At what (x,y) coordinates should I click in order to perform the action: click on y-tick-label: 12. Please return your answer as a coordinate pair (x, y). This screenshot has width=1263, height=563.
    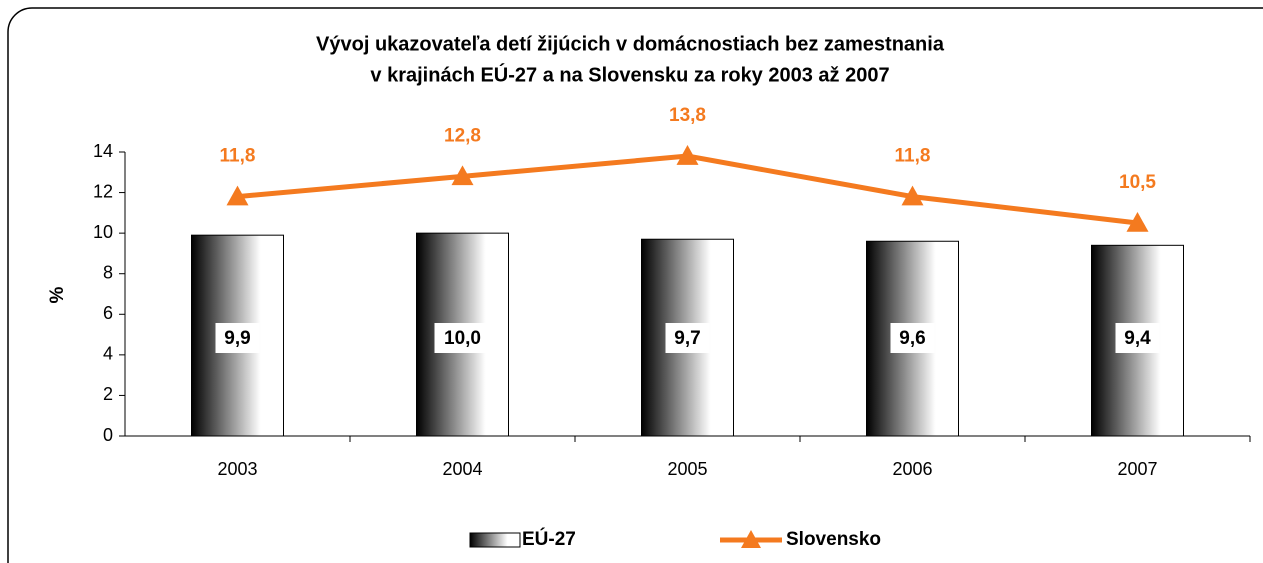
    Looking at the image, I should click on (103, 191).